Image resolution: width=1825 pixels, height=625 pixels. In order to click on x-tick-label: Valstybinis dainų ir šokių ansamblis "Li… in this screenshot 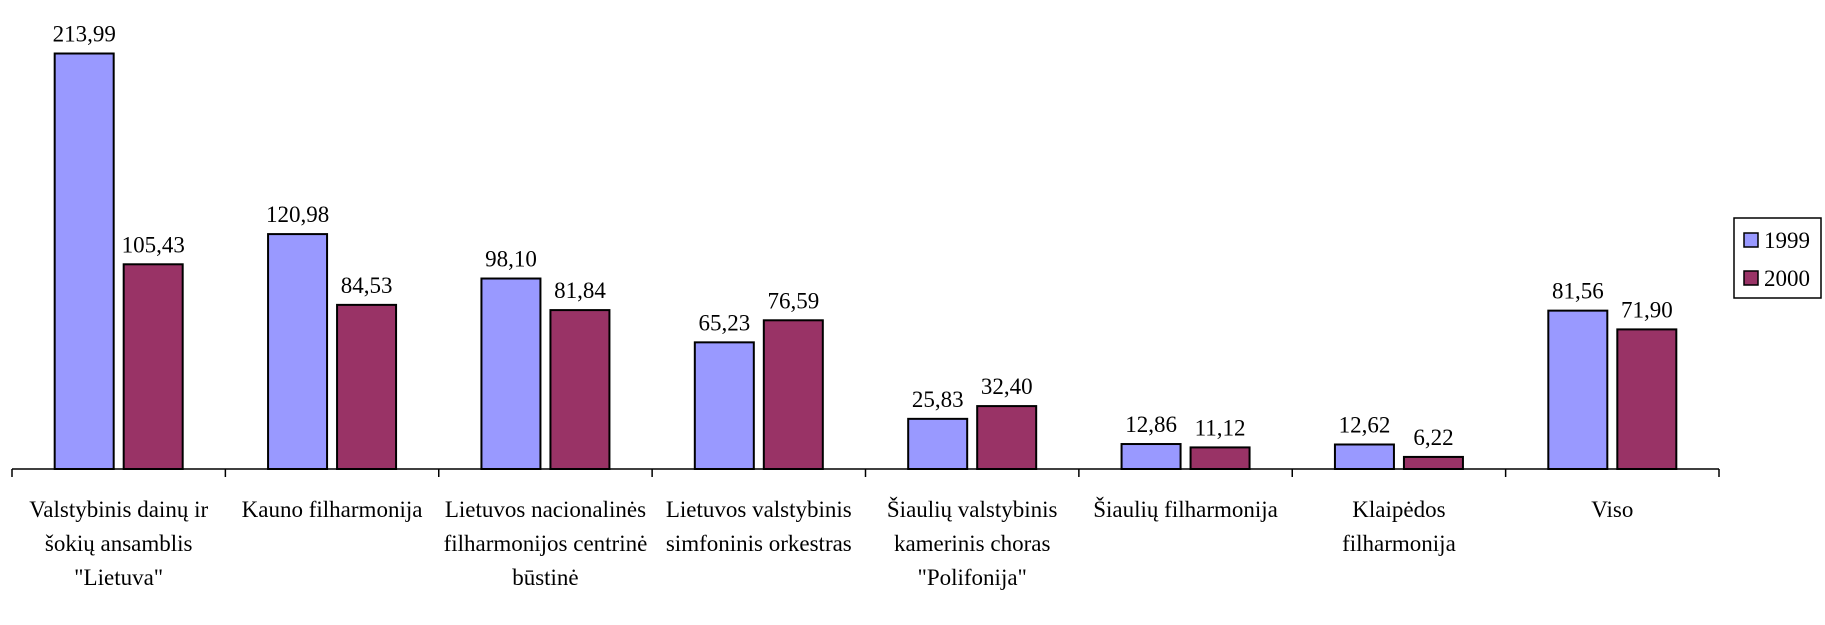, I will do `click(119, 543)`.